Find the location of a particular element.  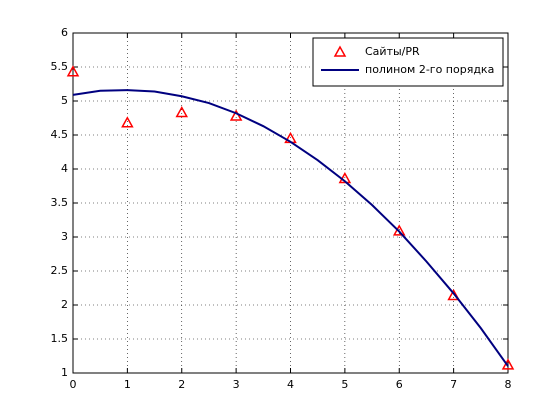

x-tick-label: 0 is located at coordinates (73, 384).